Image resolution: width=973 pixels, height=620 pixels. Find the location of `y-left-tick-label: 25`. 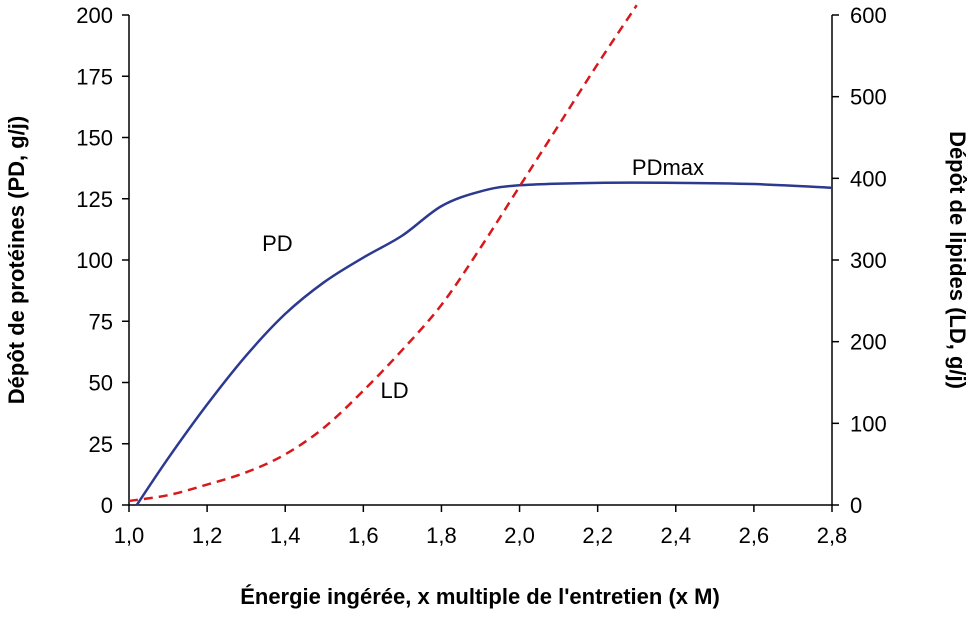

y-left-tick-label: 25 is located at coordinates (101, 444).